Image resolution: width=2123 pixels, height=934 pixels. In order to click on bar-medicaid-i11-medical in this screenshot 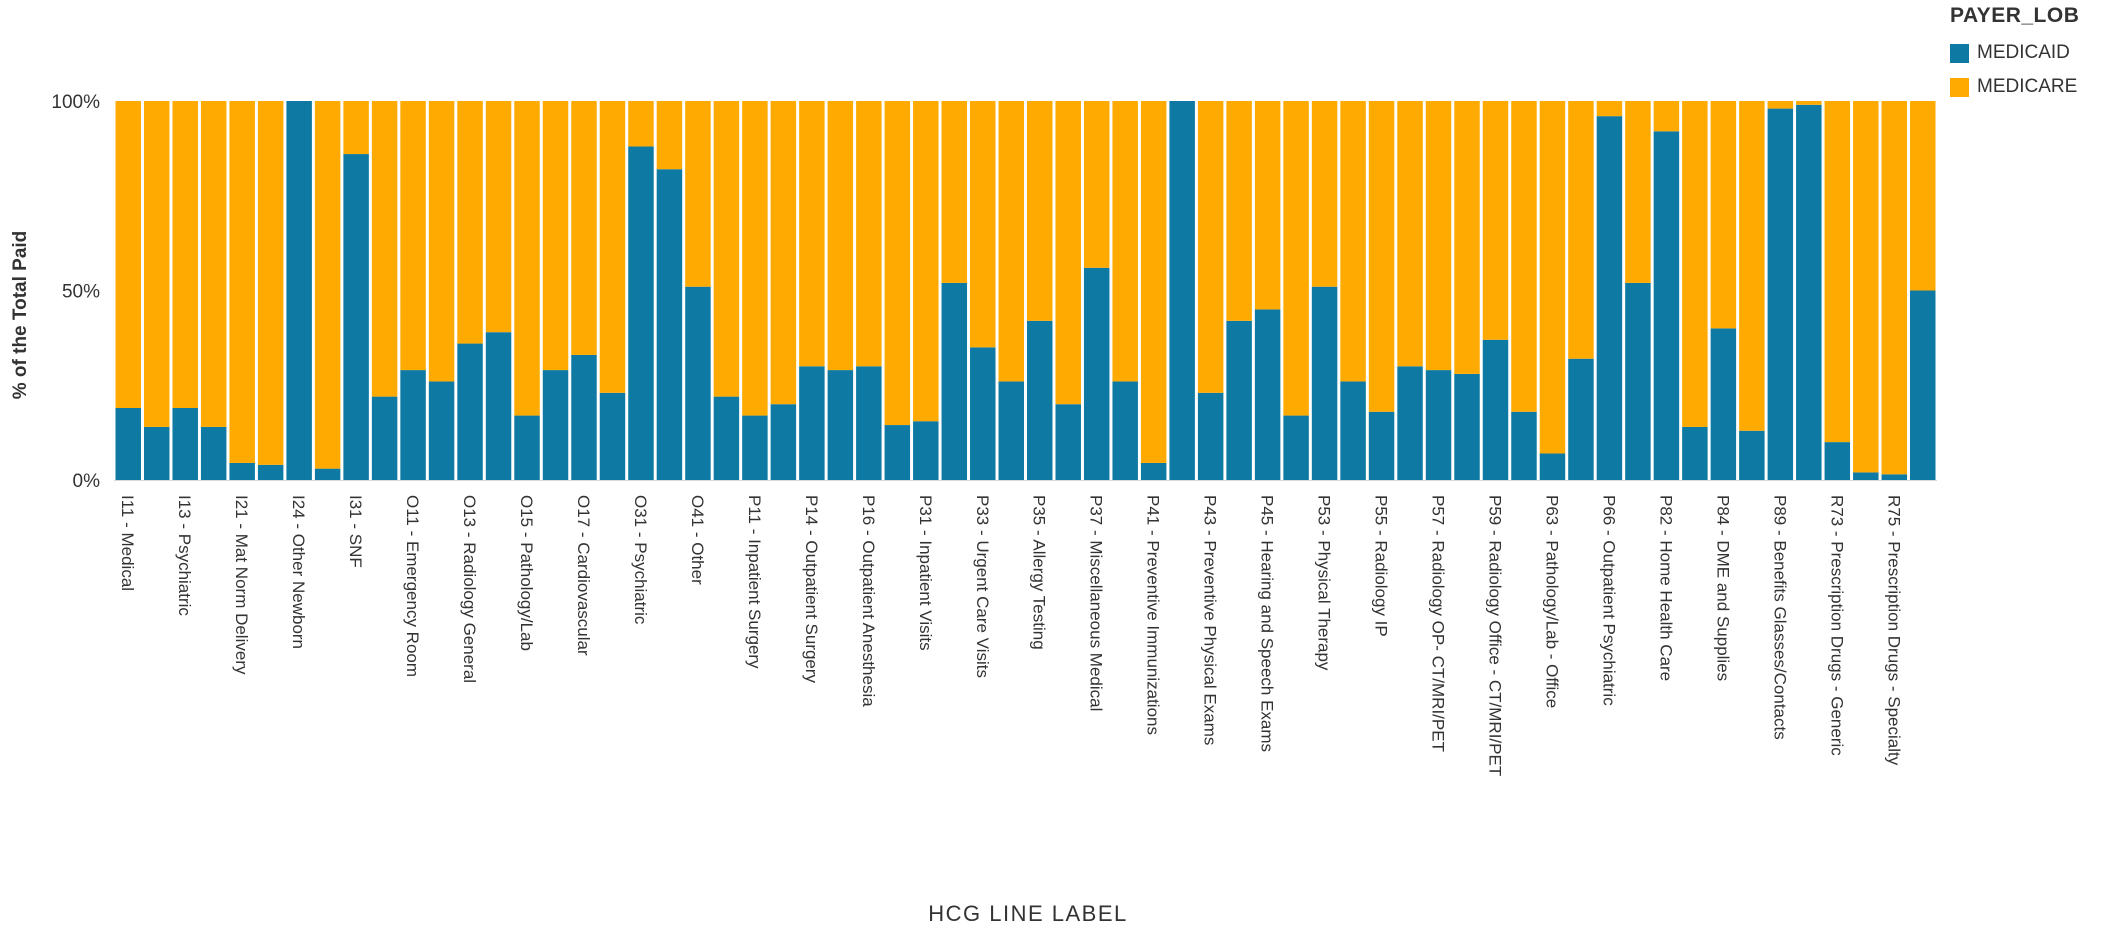, I will do `click(128, 443)`.